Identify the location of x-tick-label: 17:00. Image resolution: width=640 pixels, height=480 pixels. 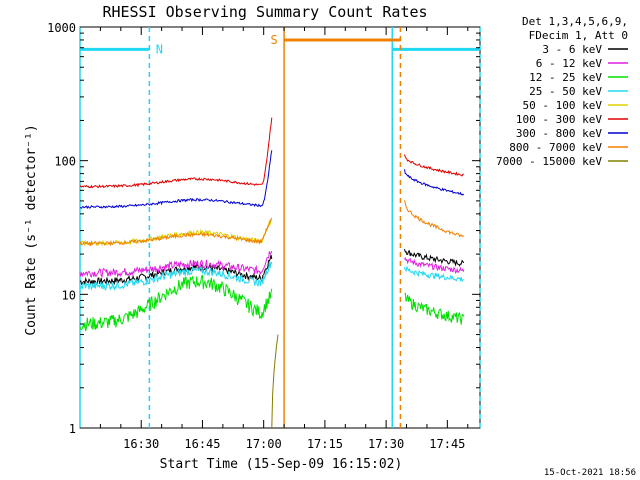
(264, 444).